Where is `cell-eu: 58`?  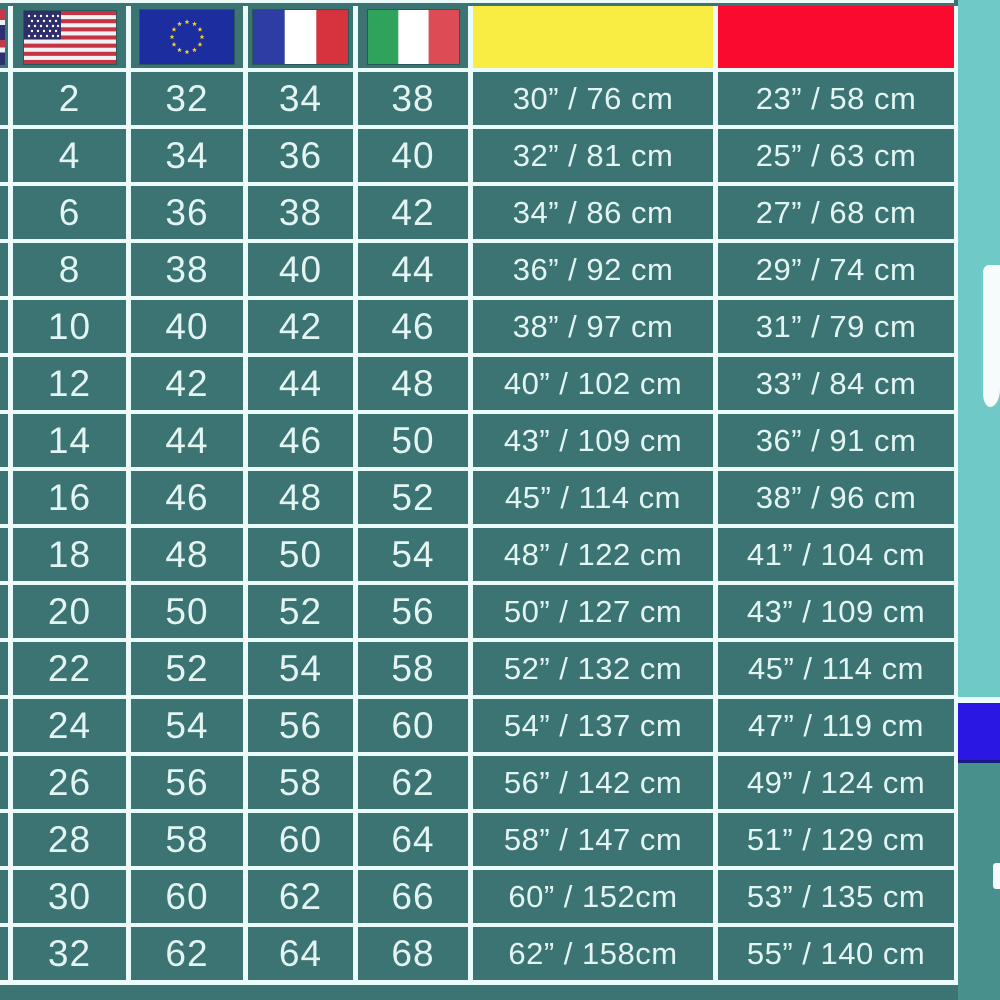
cell-eu: 58 is located at coordinates (187, 839).